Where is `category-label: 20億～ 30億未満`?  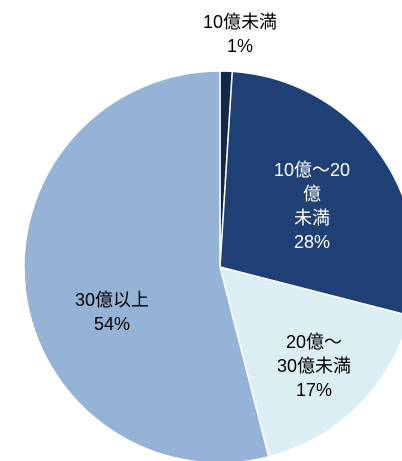
category-label: 20億～ 30億未満 is located at coordinates (314, 354).